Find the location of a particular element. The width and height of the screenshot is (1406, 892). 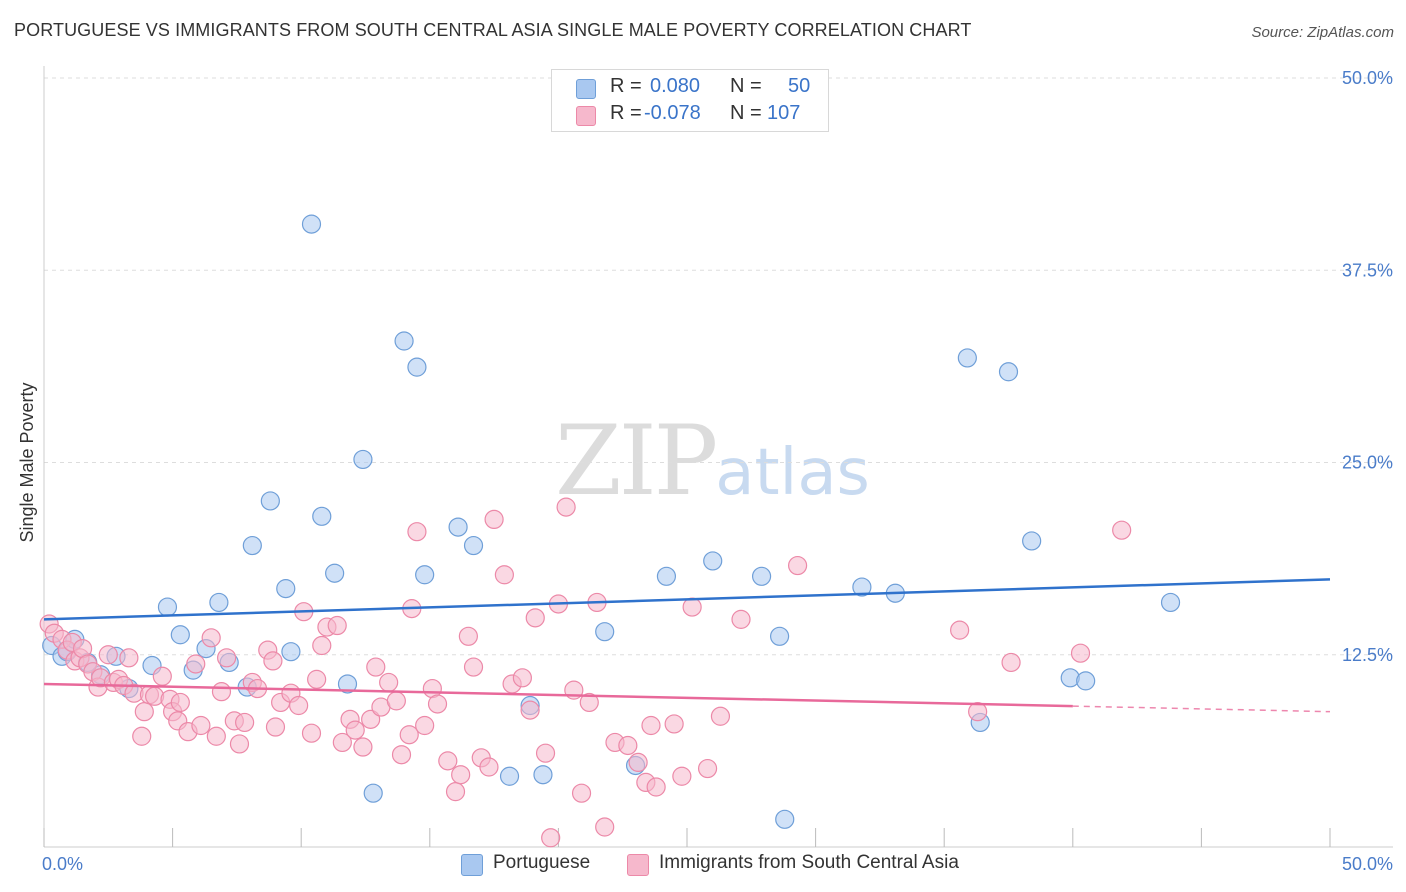

trend-line-south-central-asia is located at coordinates (558, 695).